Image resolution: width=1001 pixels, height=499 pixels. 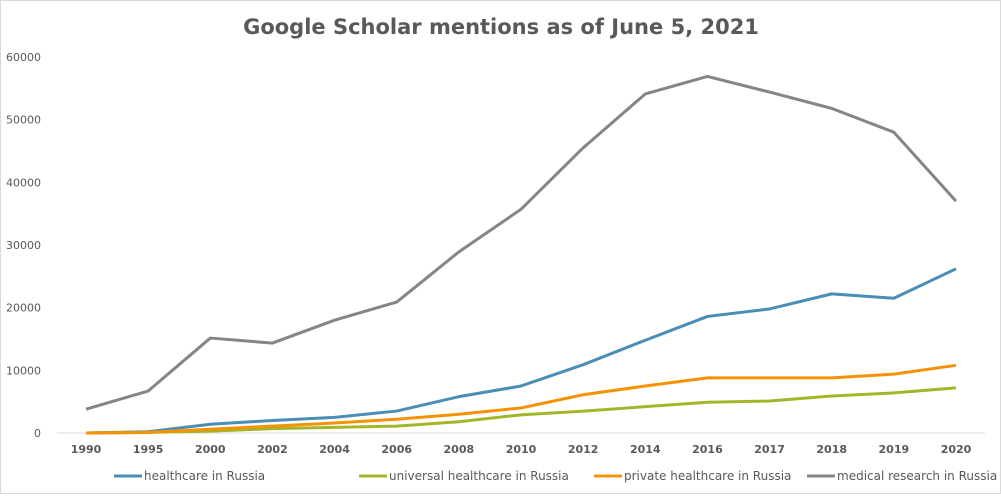 What do you see at coordinates (707, 476) in the screenshot?
I see `legend-label: private healthcare in Russia` at bounding box center [707, 476].